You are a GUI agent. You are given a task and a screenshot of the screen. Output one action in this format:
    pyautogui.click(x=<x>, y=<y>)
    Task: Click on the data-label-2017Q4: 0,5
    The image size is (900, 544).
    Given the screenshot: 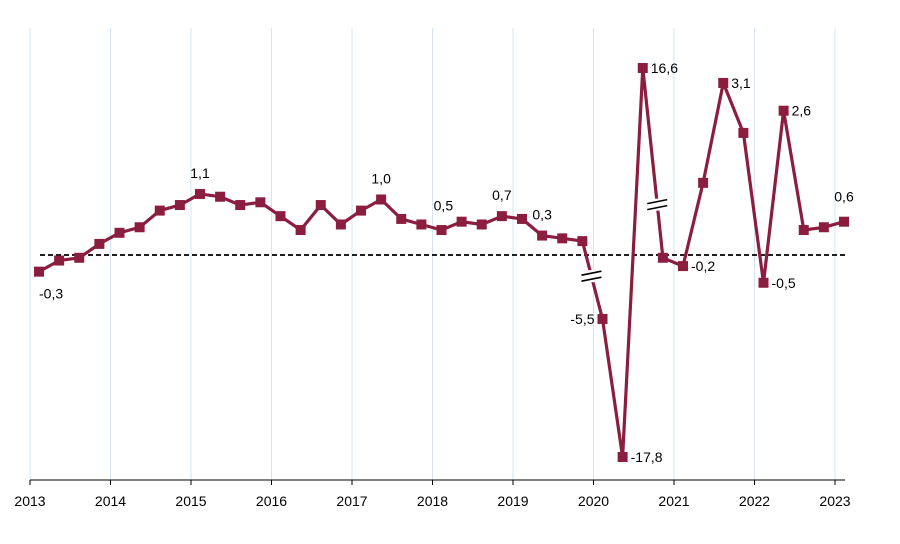 What is the action you would take?
    pyautogui.click(x=444, y=205)
    